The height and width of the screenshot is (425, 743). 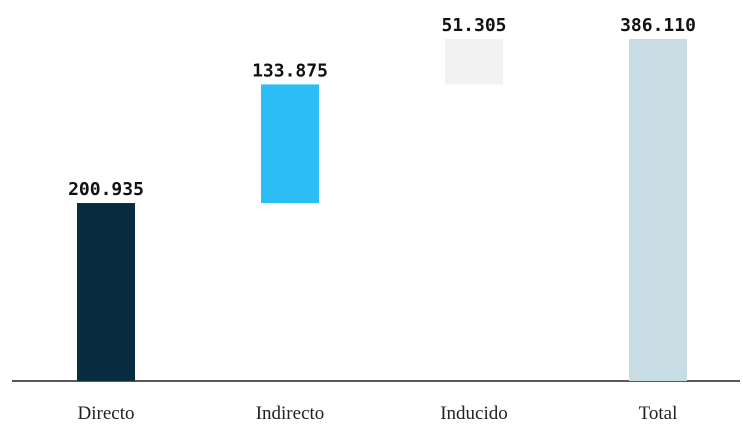 I want to click on category-label: Indirecto, so click(x=290, y=413).